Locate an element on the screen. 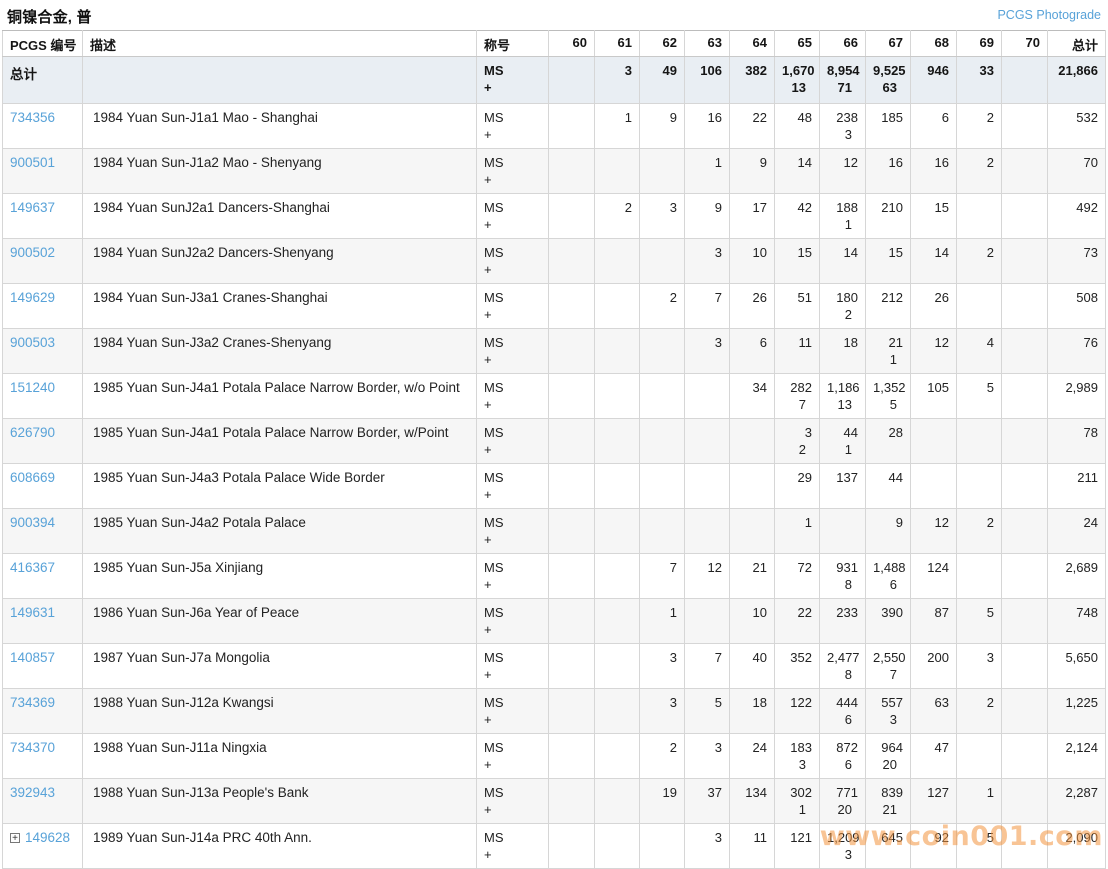  grade-count: 302 is located at coordinates (801, 792).